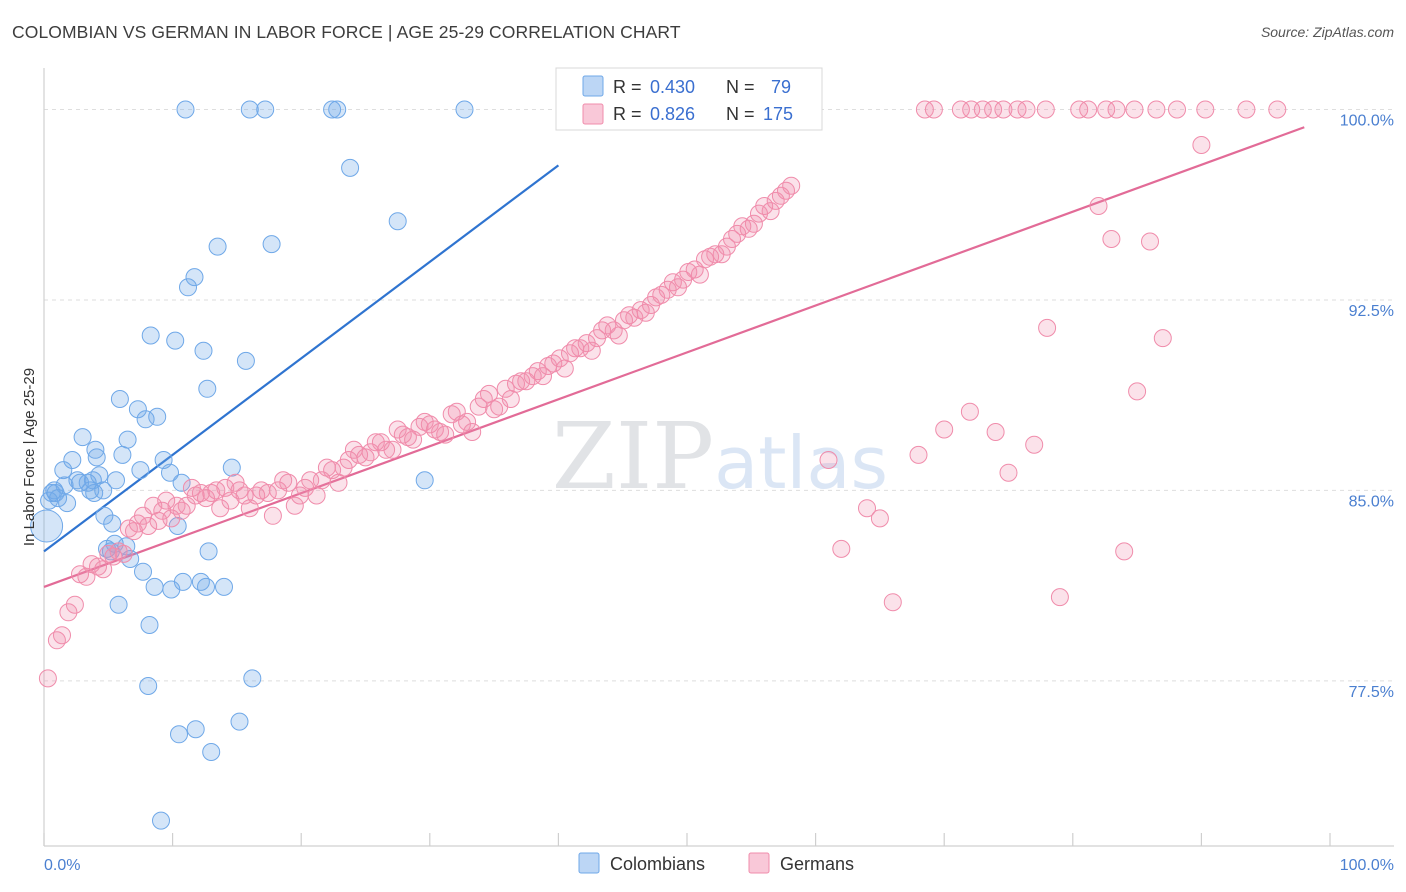 Image resolution: width=1406 pixels, height=892 pixels. What do you see at coordinates (1327, 32) in the screenshot?
I see `chart-source: Source: ZipAtlas.com` at bounding box center [1327, 32].